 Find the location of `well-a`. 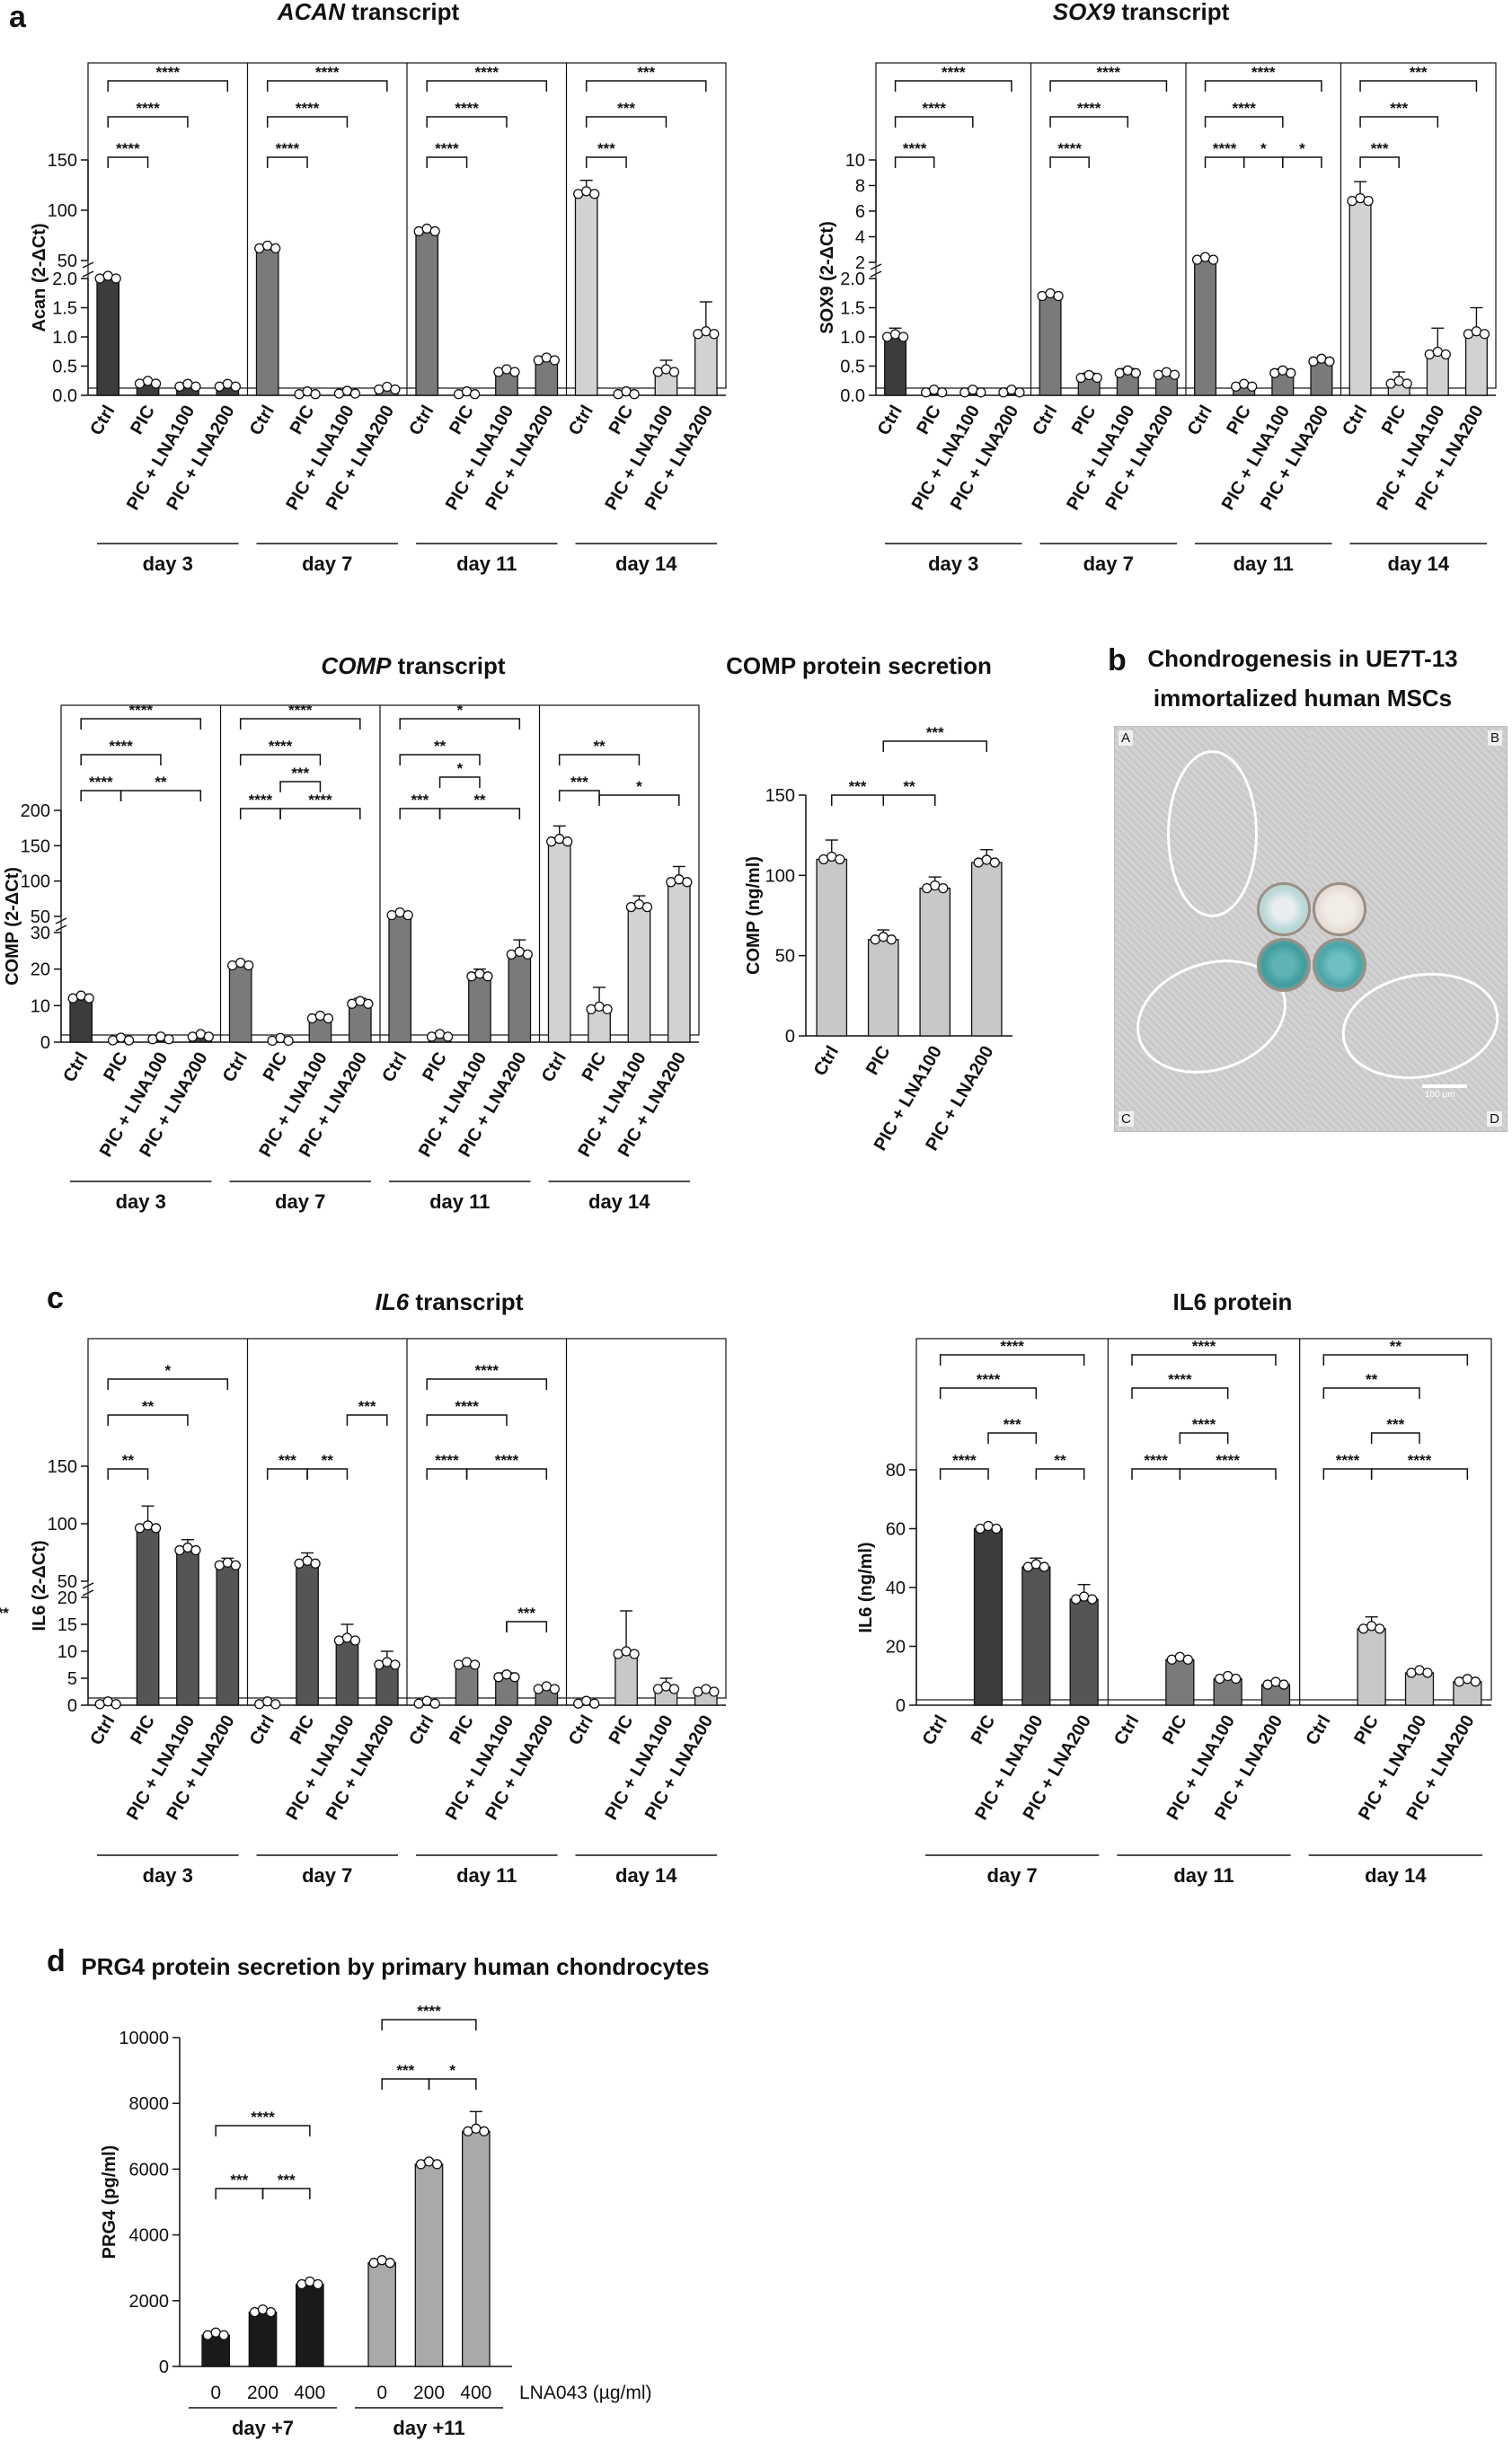

well-a is located at coordinates (1284, 909).